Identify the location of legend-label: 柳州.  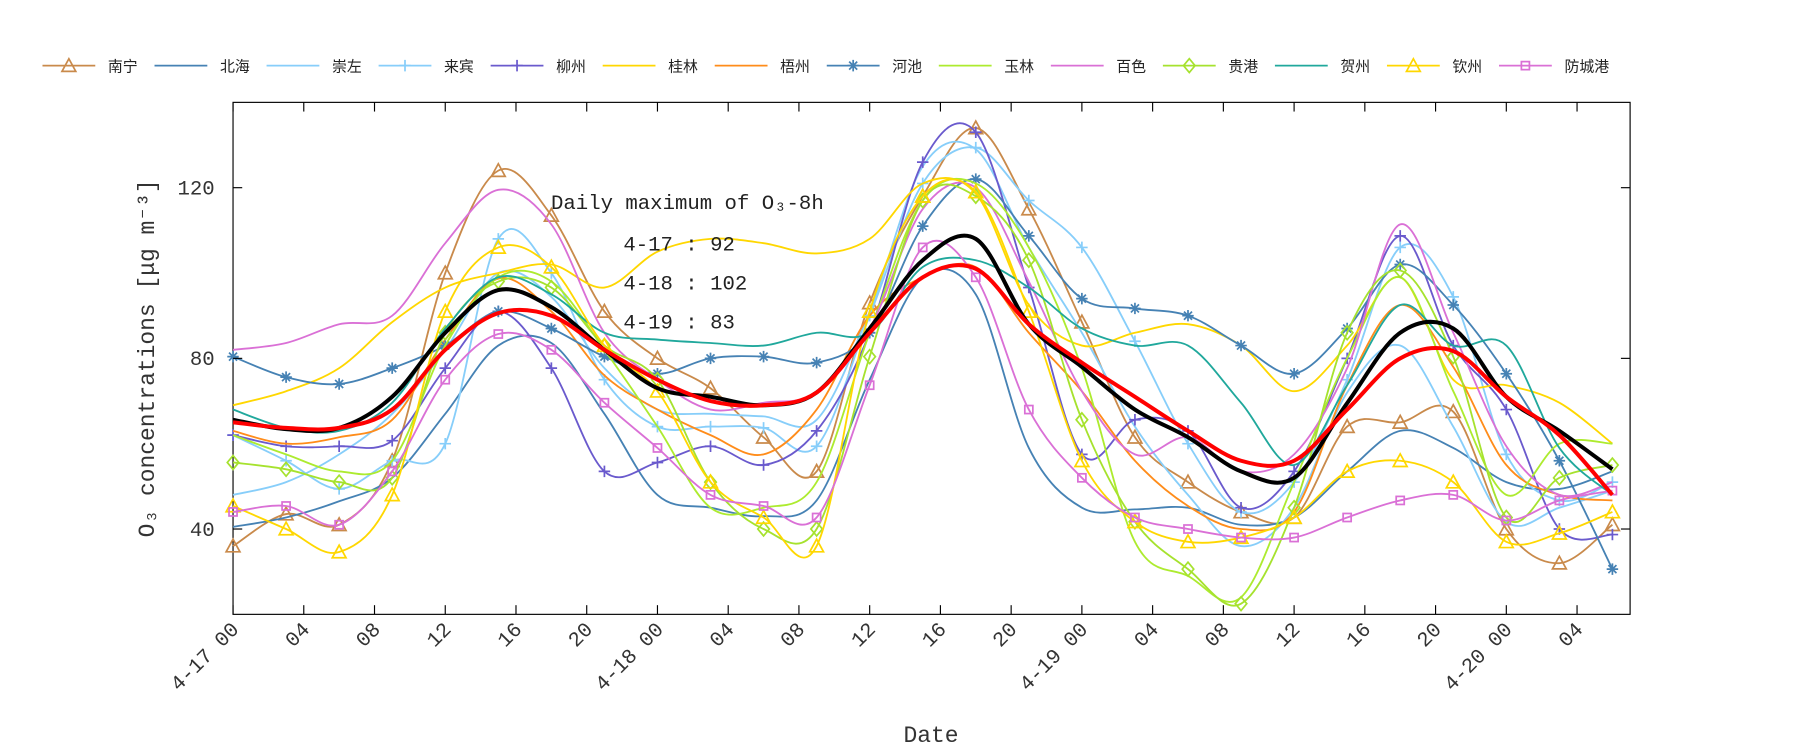
(571, 66).